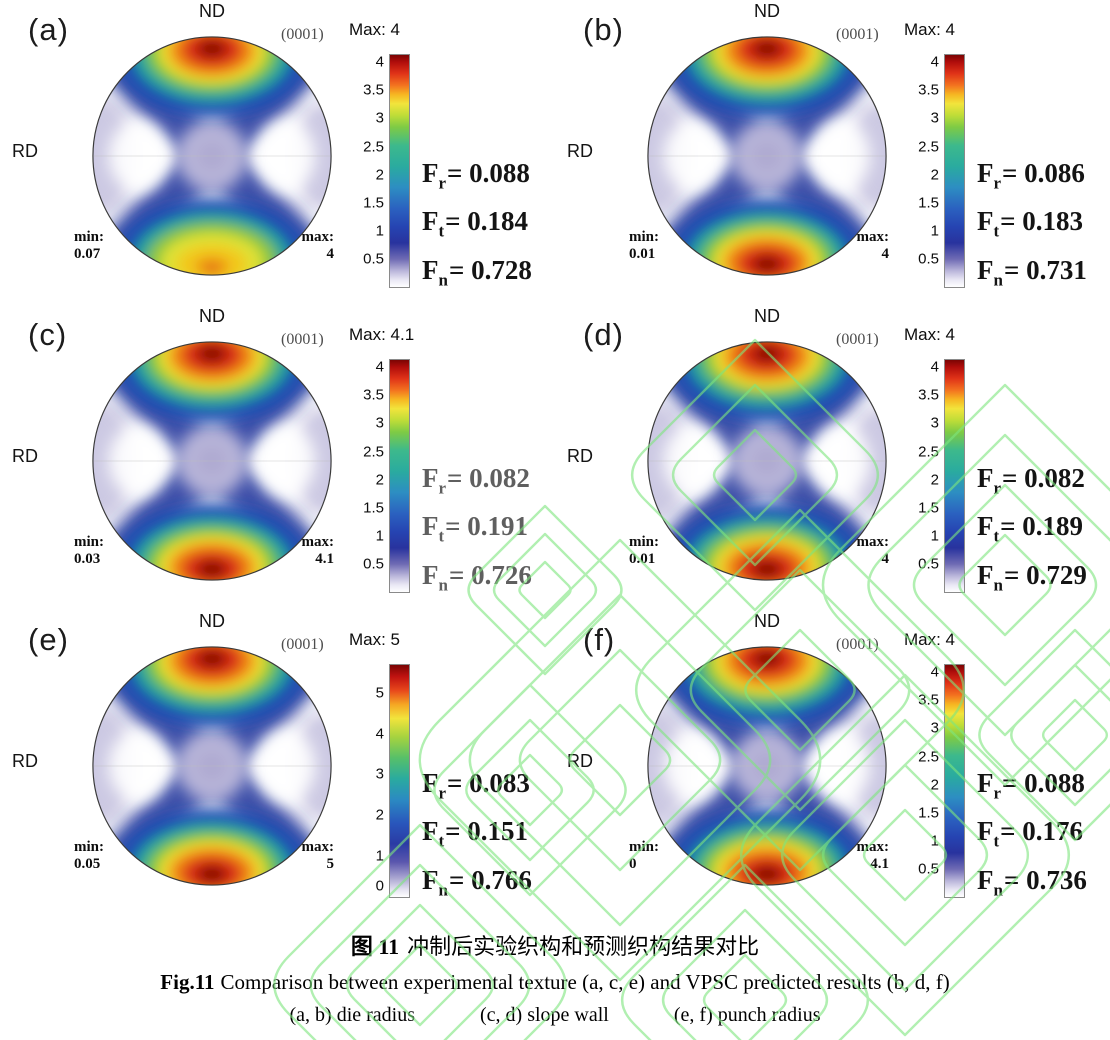 The width and height of the screenshot is (1110, 1040). Describe the element at coordinates (1030, 223) in the screenshot. I see `f-value-line: Ft= 0.183` at that location.